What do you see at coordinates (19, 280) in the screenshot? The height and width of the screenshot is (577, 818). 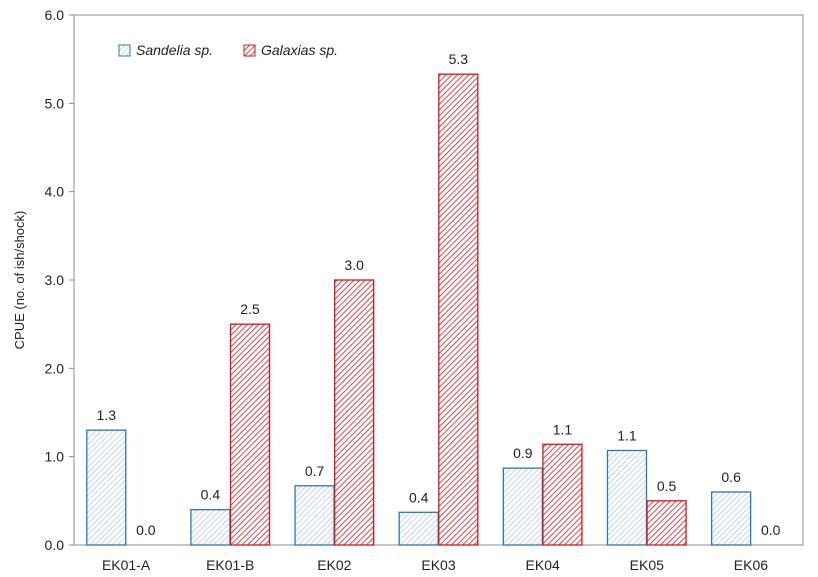 I see `y-axis-title: CPUE (no. of ish/shock)` at bounding box center [19, 280].